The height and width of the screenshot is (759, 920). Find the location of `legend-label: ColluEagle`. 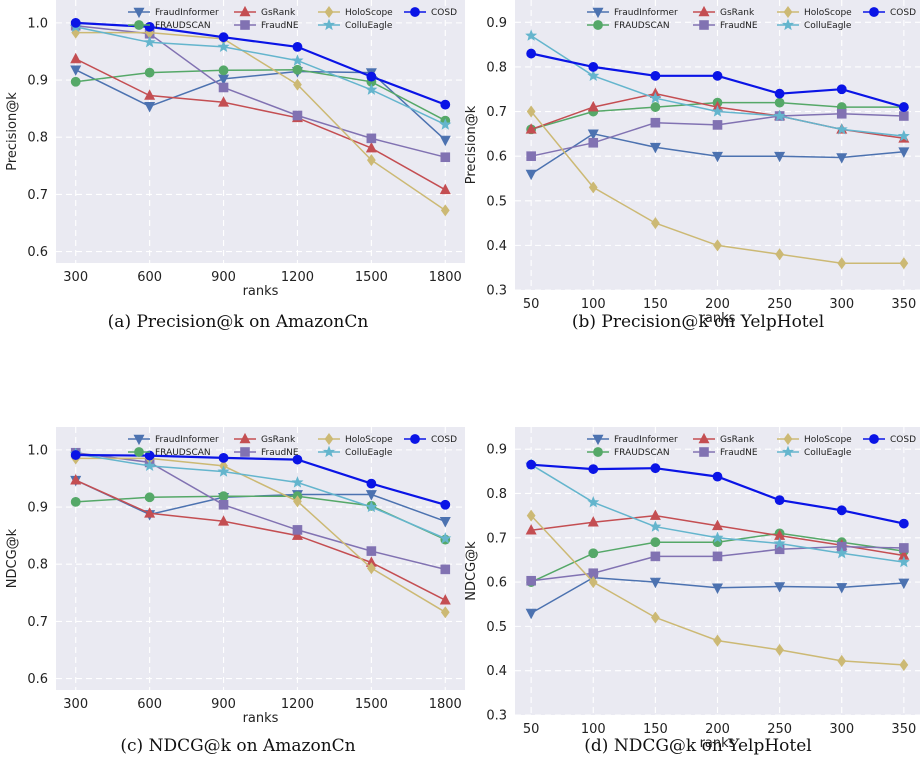

legend-label: ColluEagle is located at coordinates (369, 453).